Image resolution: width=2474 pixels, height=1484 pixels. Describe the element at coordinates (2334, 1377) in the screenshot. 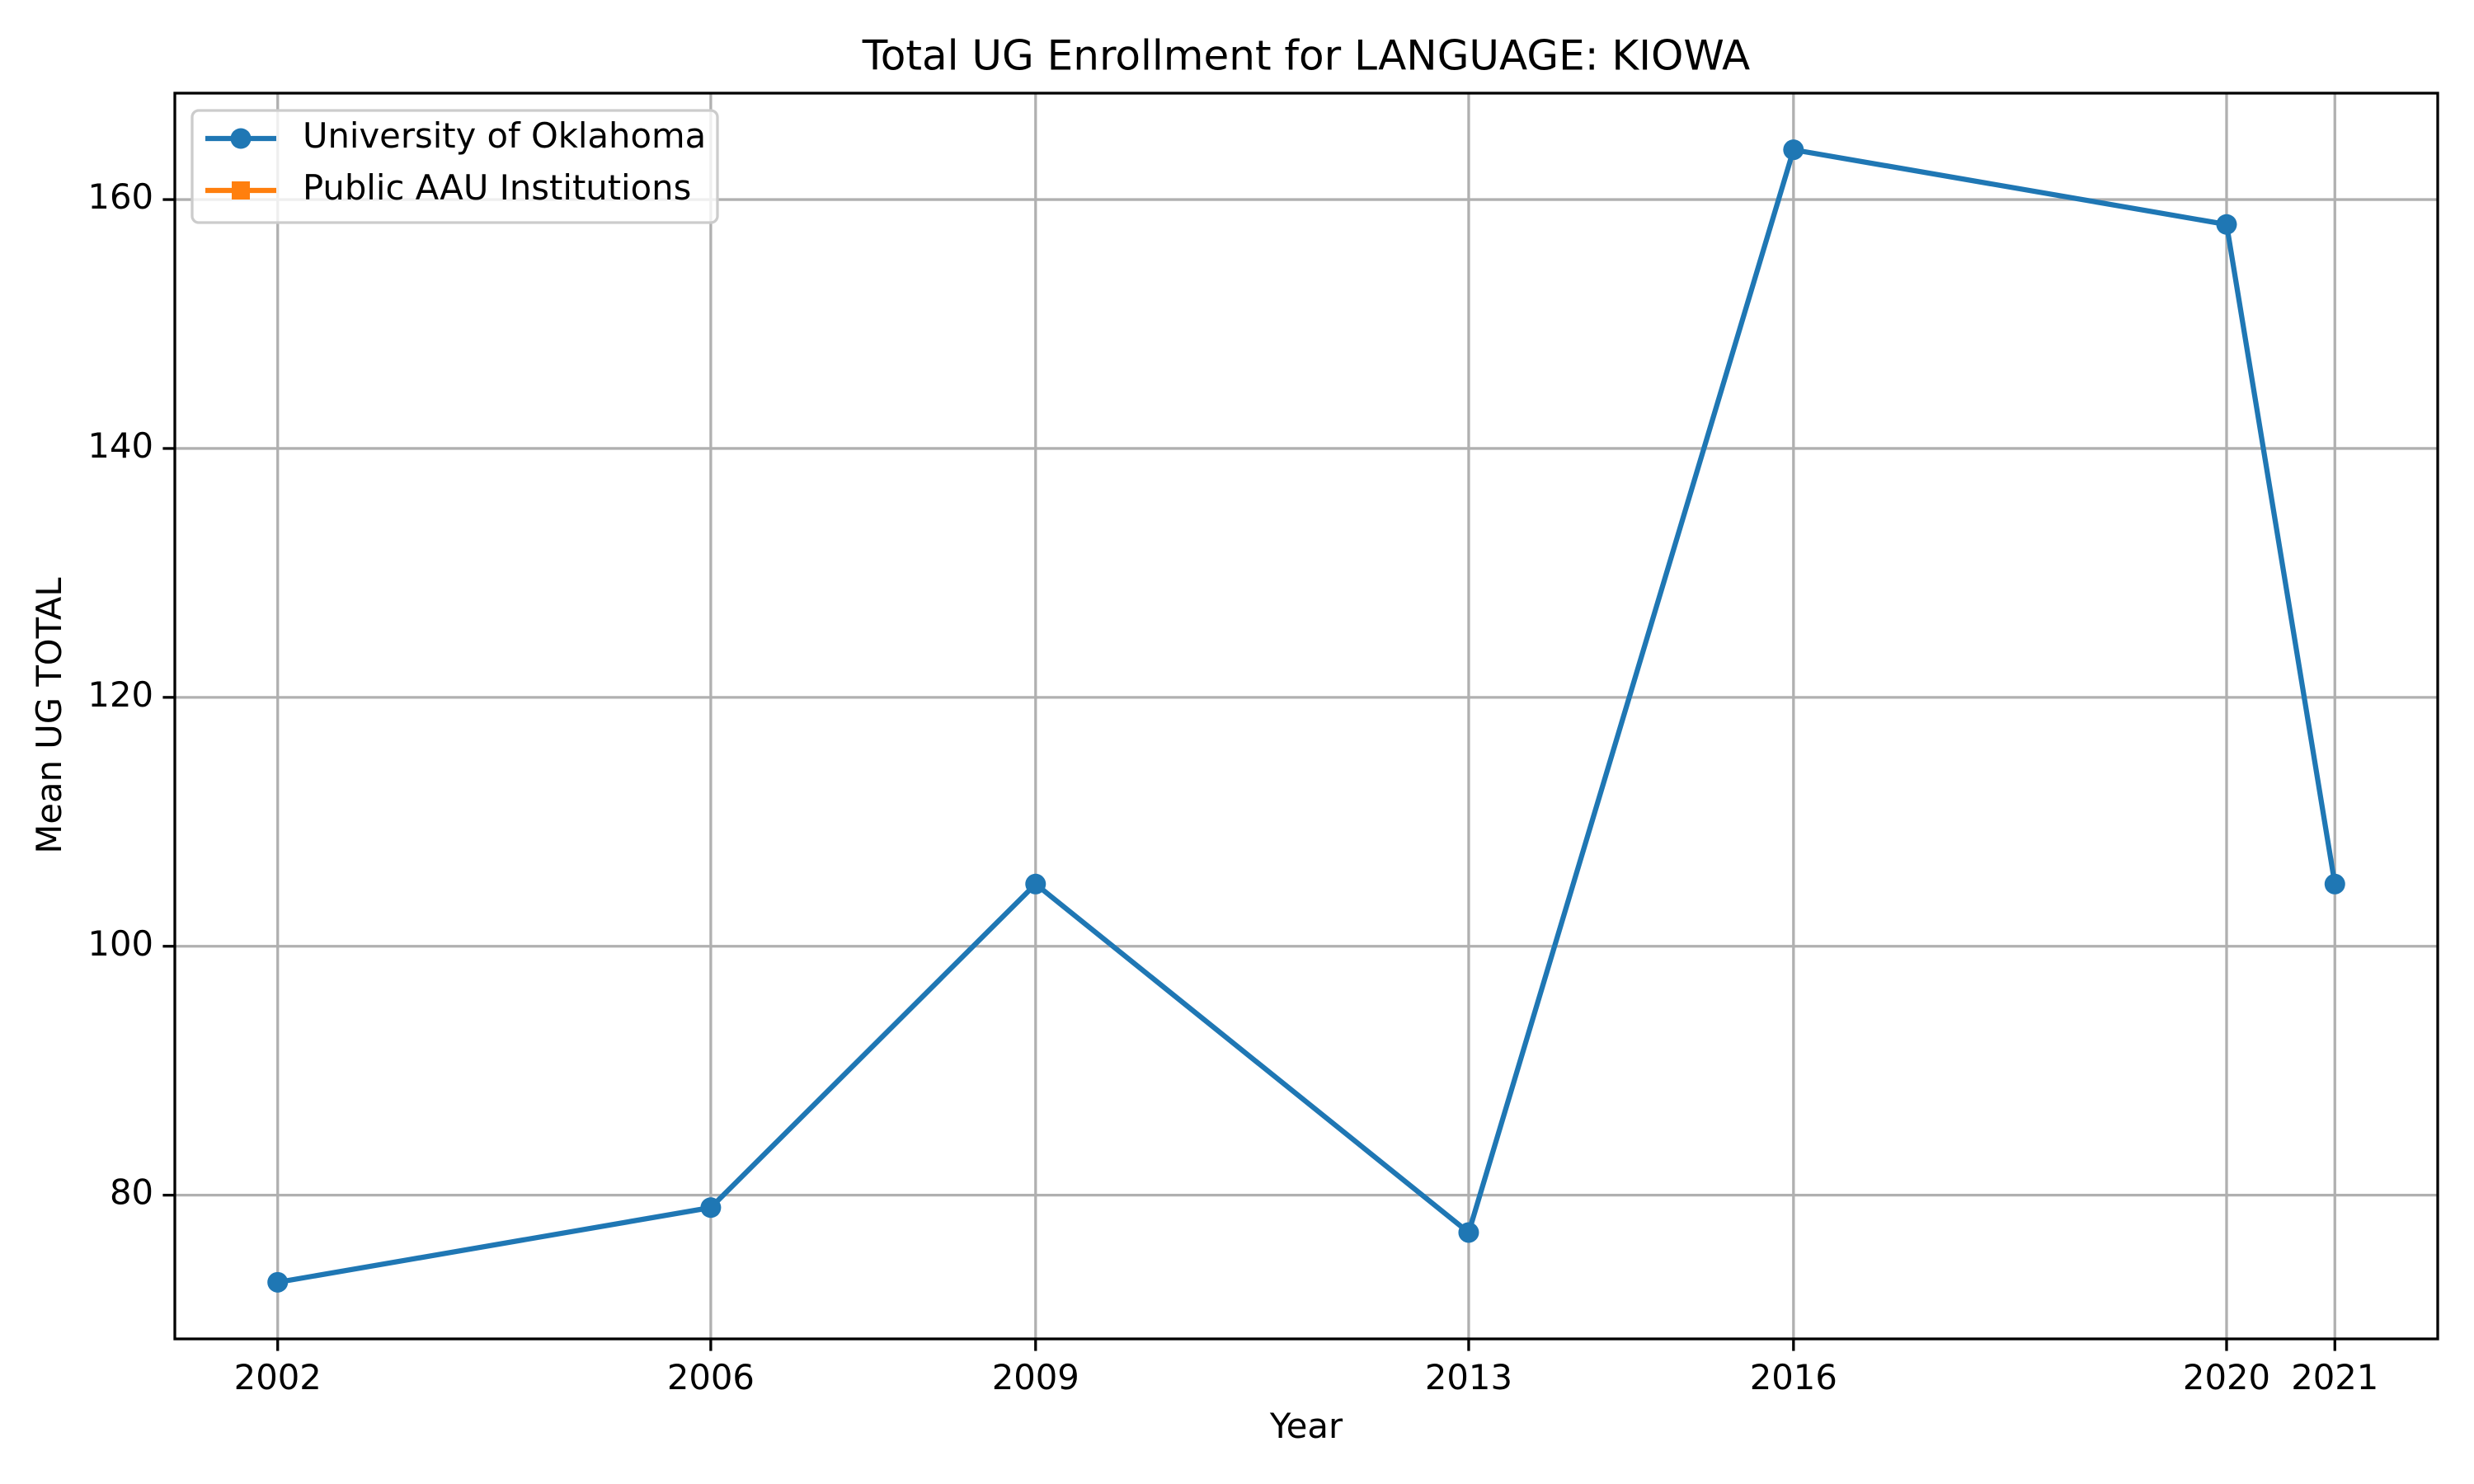

I see `x-tick-label: 2021` at that location.